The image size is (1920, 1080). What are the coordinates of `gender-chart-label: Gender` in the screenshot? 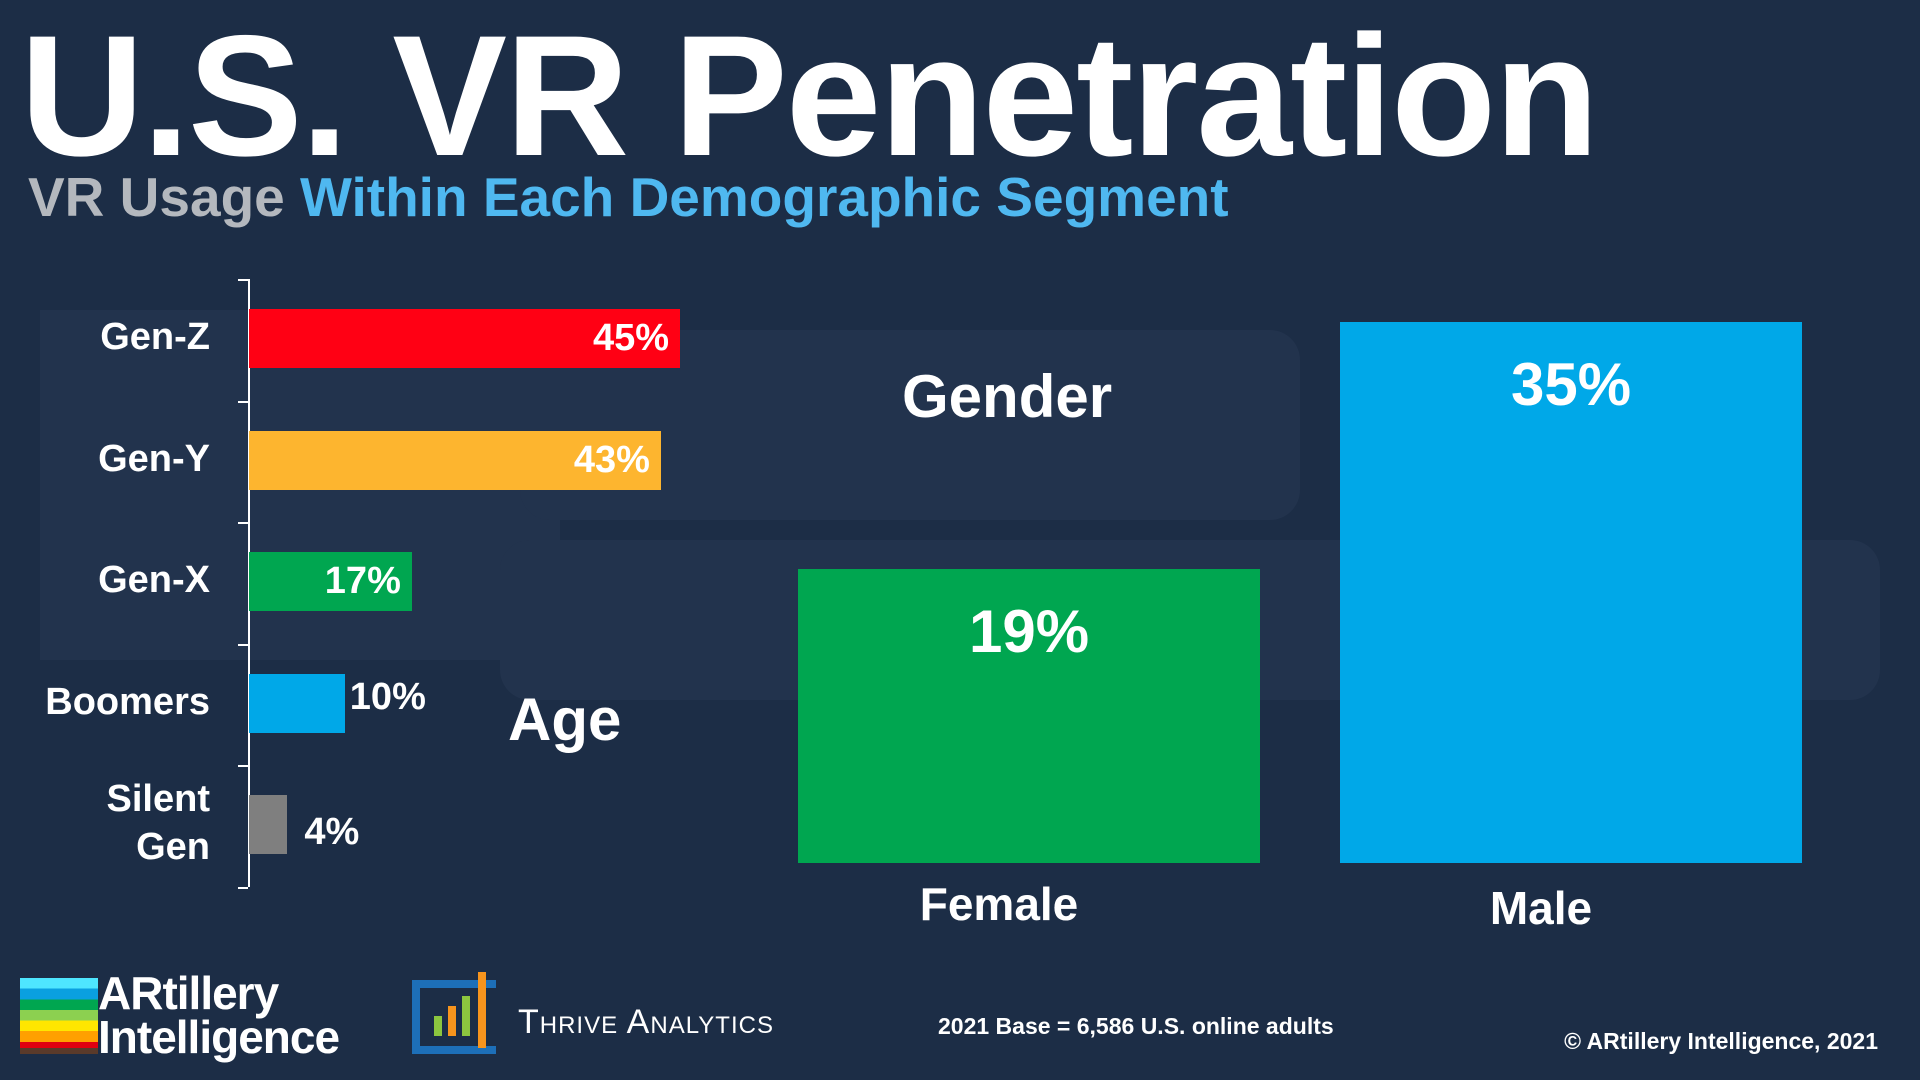 It's located at (1007, 396).